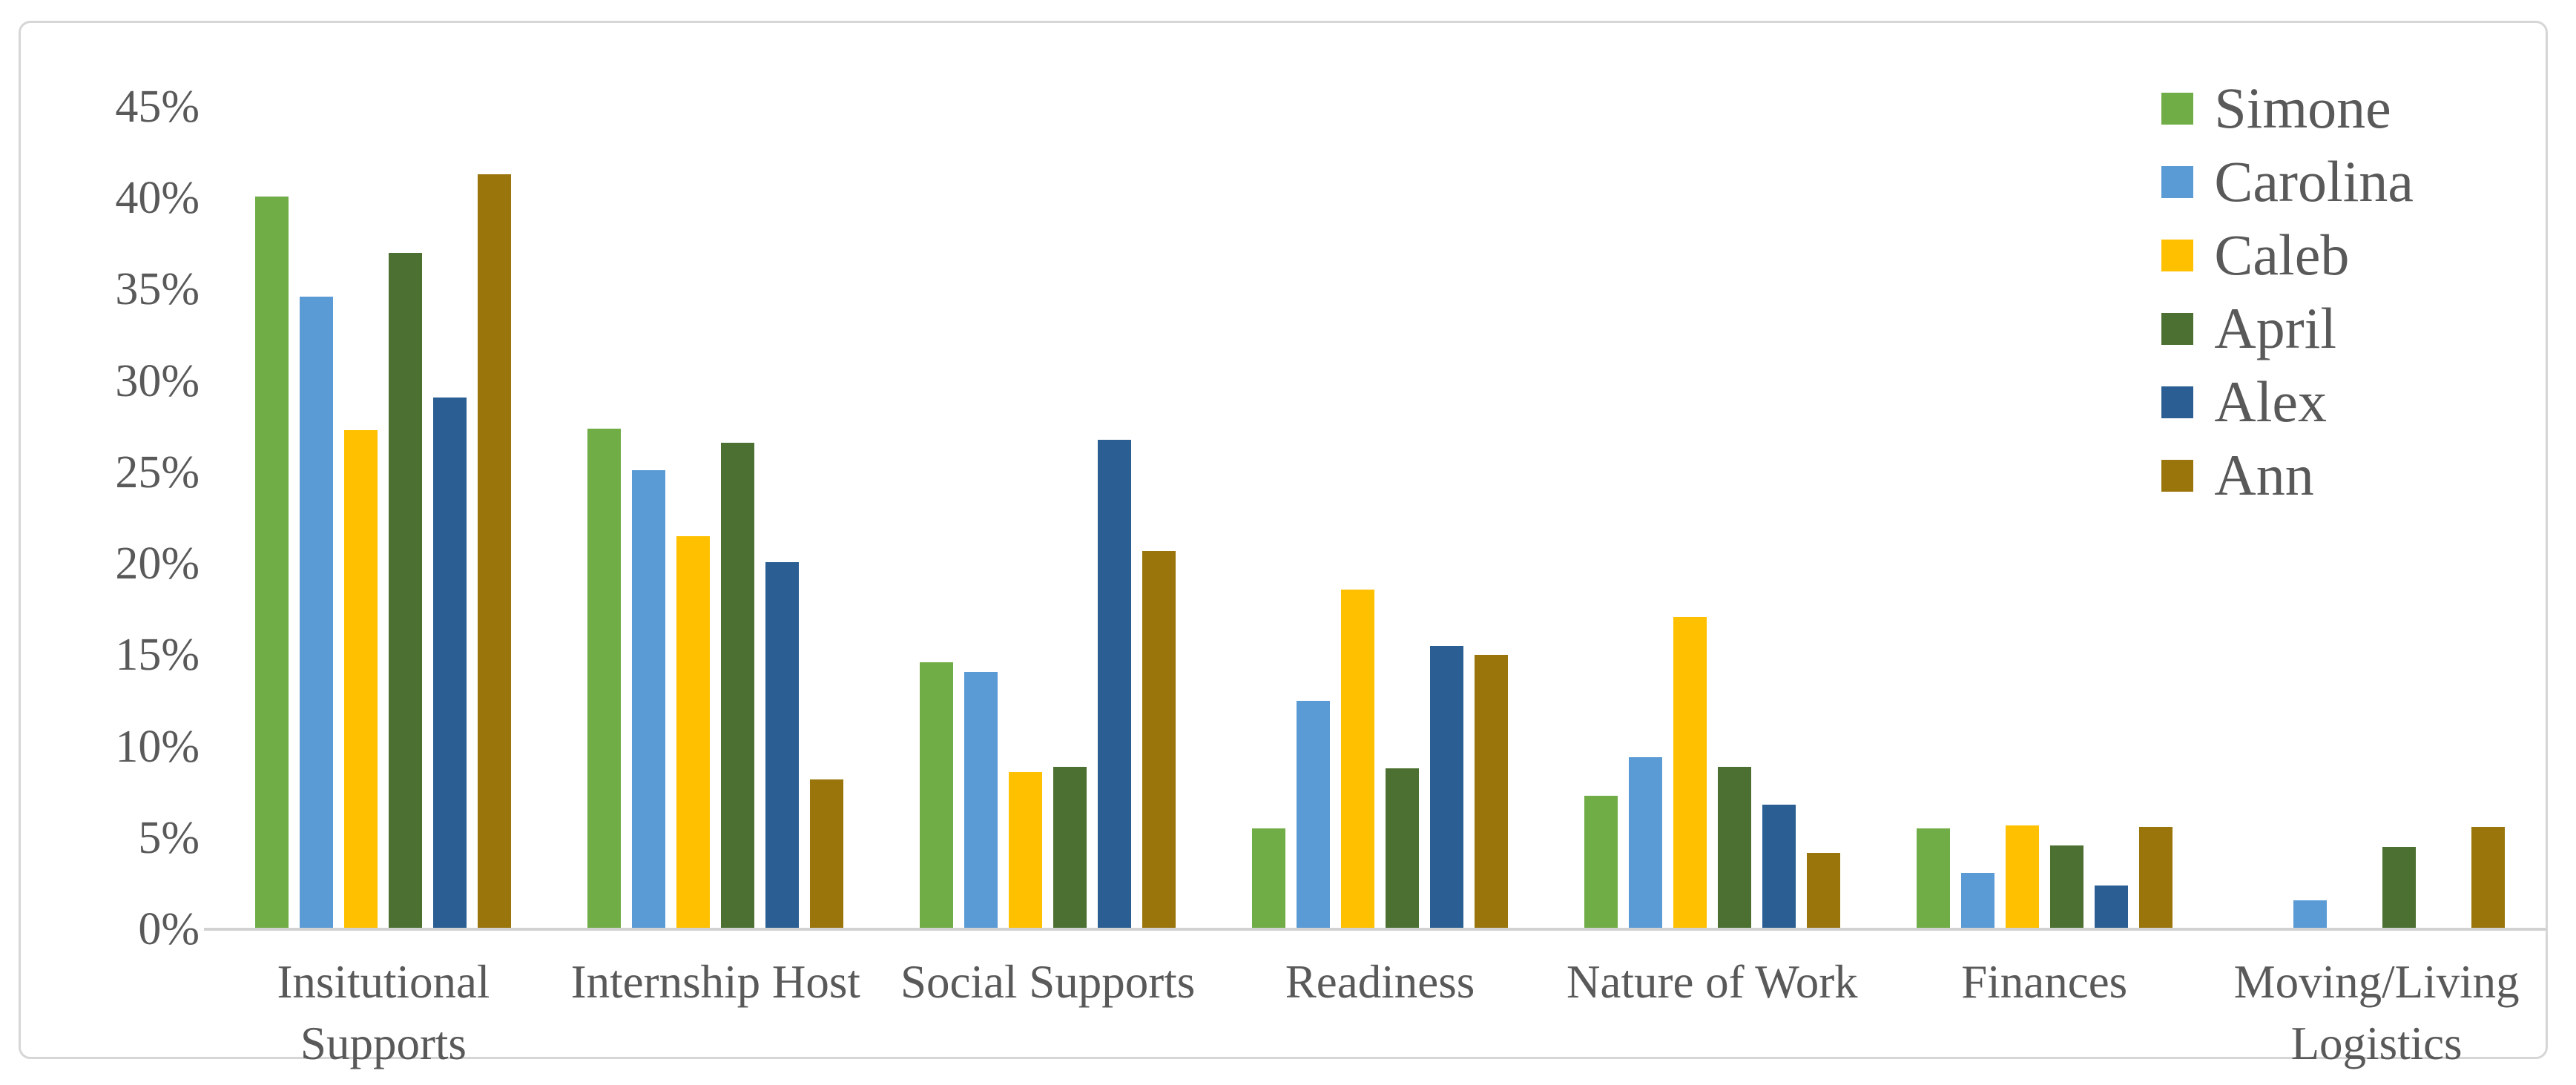 Image resolution: width=2576 pixels, height=1085 pixels. I want to click on y-axis-tick-label: 25%, so click(158, 472).